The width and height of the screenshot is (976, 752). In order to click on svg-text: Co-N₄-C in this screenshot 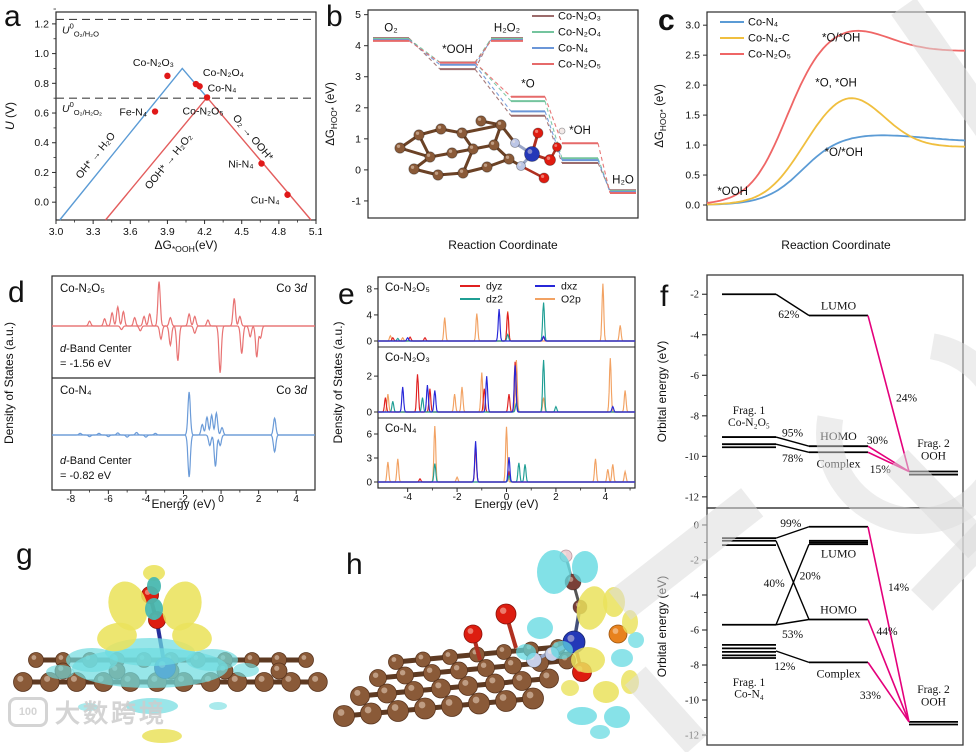, I will do `click(769, 39)`.